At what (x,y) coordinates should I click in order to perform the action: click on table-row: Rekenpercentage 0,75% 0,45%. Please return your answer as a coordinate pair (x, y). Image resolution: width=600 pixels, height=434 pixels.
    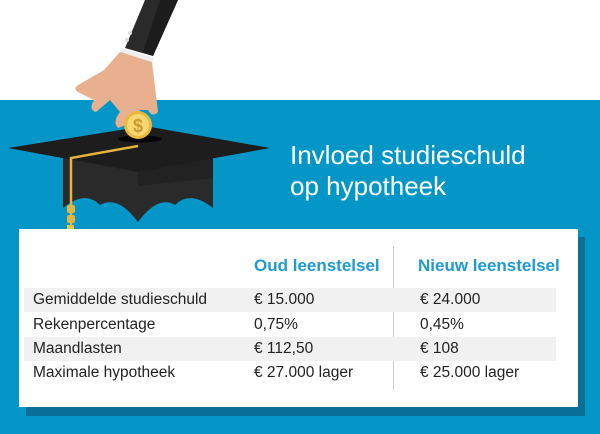
    Looking at the image, I should click on (290, 325).